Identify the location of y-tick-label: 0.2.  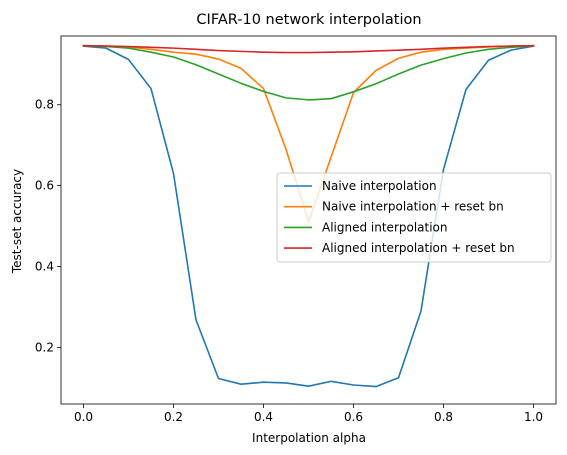
(44, 347).